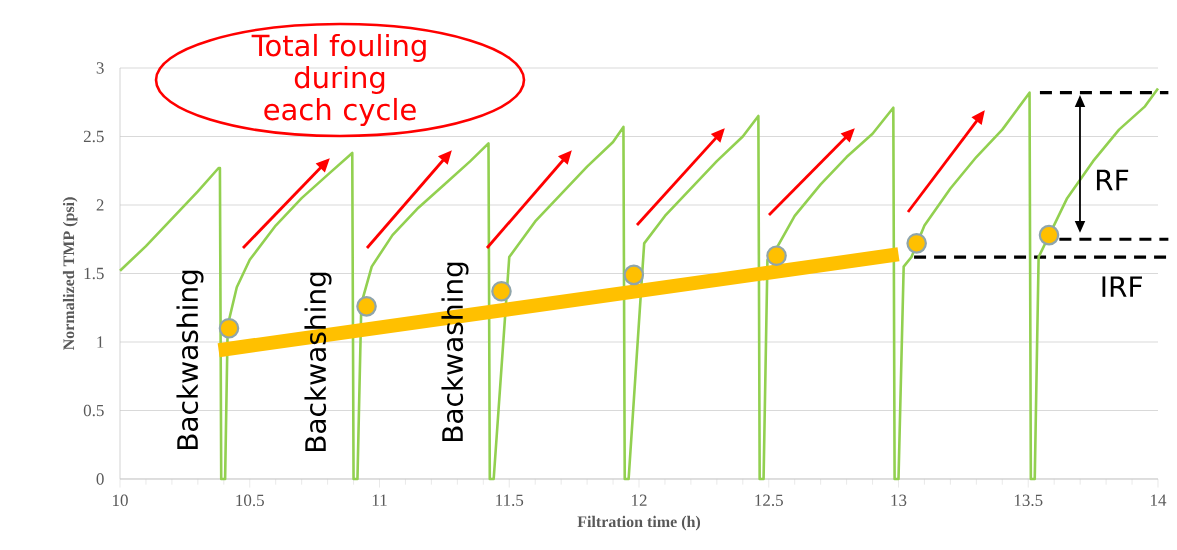  I want to click on y-tick-label: 2, so click(100, 205).